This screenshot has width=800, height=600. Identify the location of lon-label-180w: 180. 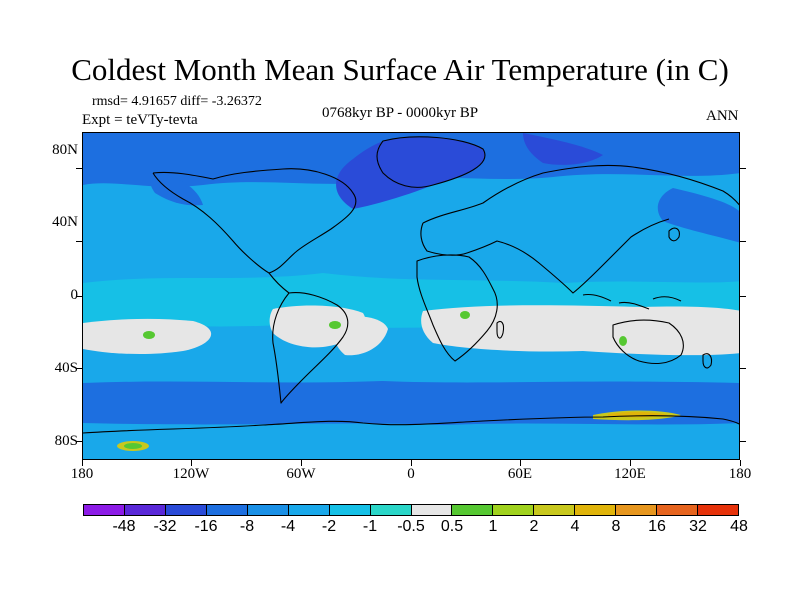
(82, 474).